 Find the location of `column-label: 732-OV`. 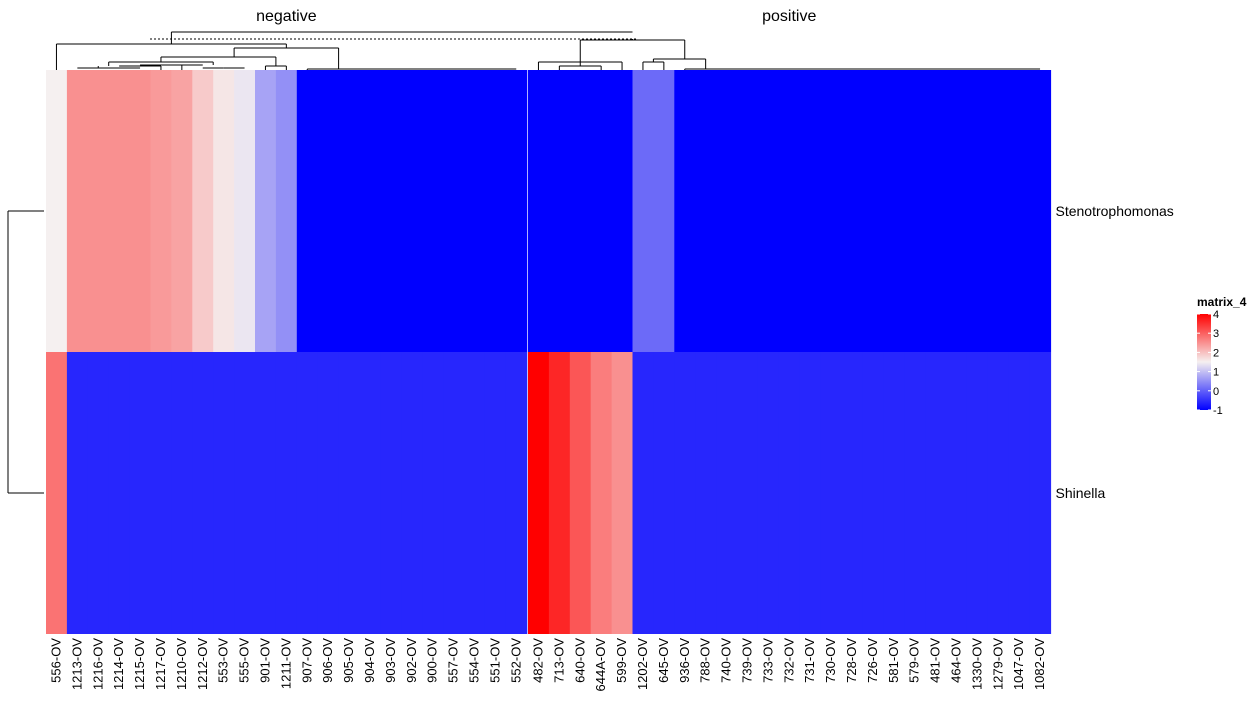

column-label: 732-OV is located at coordinates (788, 660).